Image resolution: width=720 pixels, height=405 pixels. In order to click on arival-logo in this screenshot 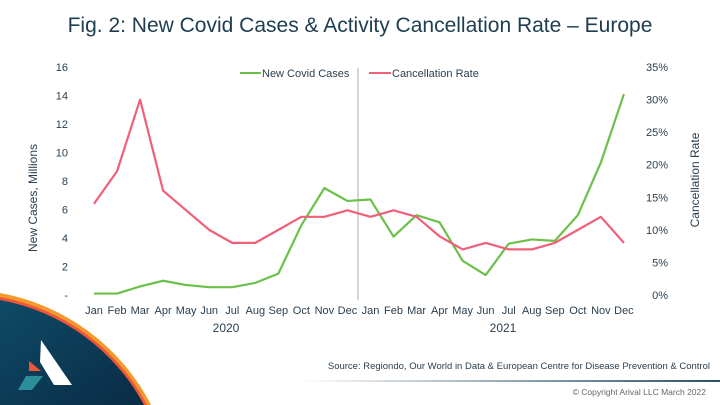, I will do `click(75, 349)`.